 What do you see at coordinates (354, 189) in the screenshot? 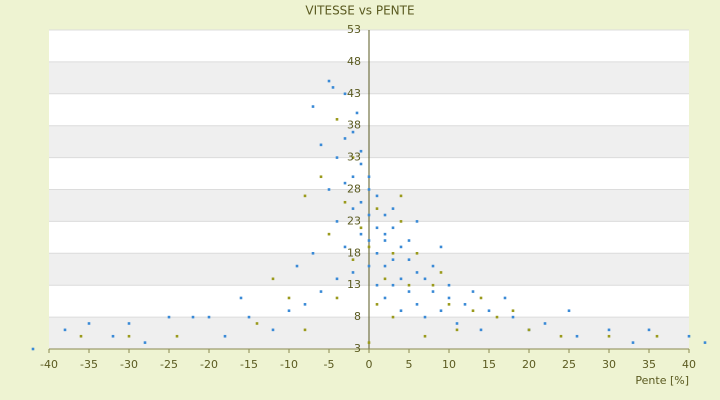
I see `y-tick-label: 28` at bounding box center [354, 189].